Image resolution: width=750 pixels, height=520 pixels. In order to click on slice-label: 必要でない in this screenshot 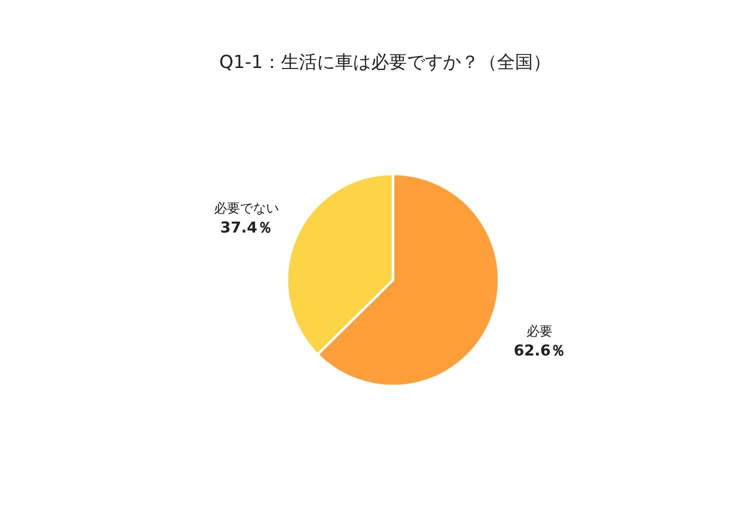, I will do `click(246, 209)`.